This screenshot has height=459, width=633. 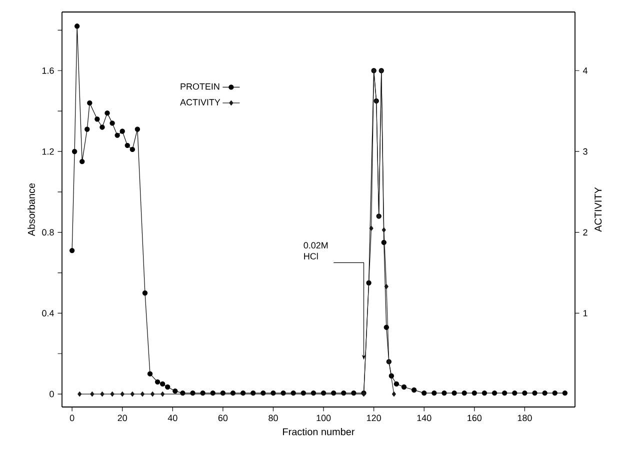 What do you see at coordinates (48, 313) in the screenshot?
I see `y-tick-label: 0.4` at bounding box center [48, 313].